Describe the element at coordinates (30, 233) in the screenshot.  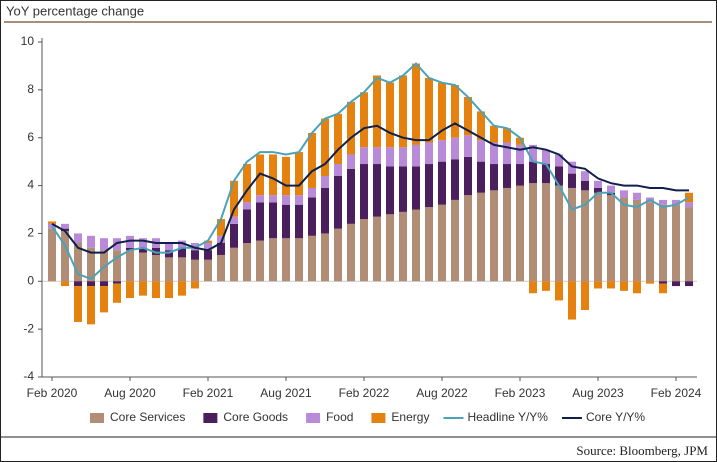
I see `y-tick-label: 2` at that location.